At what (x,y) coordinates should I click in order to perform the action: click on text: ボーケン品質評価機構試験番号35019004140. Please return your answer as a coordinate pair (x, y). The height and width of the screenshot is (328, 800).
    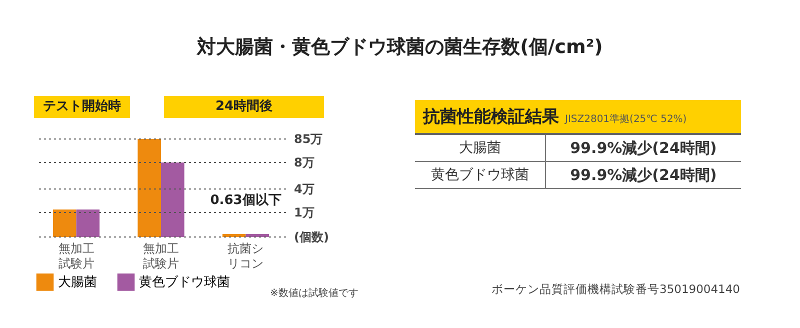
    Looking at the image, I should click on (615, 289).